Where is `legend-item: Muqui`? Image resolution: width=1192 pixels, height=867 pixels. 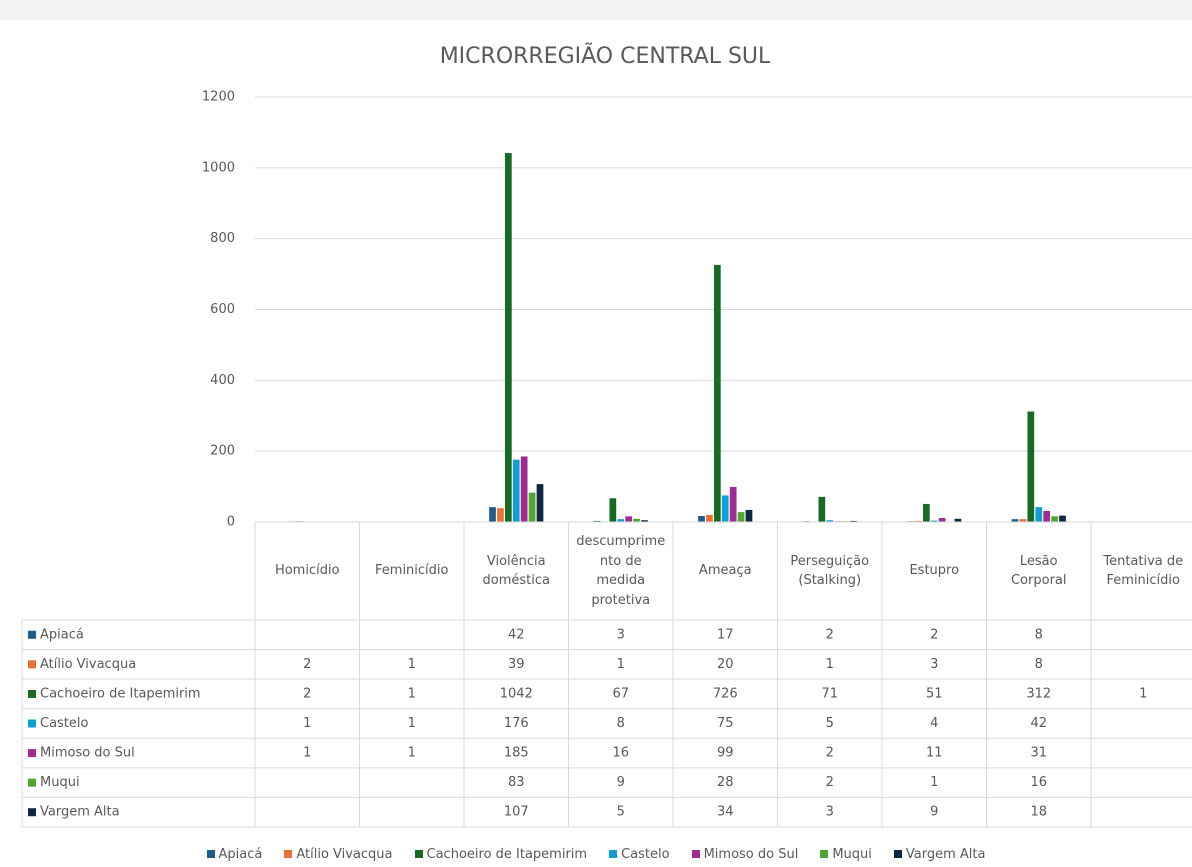 legend-item: Muqui is located at coordinates (846, 854).